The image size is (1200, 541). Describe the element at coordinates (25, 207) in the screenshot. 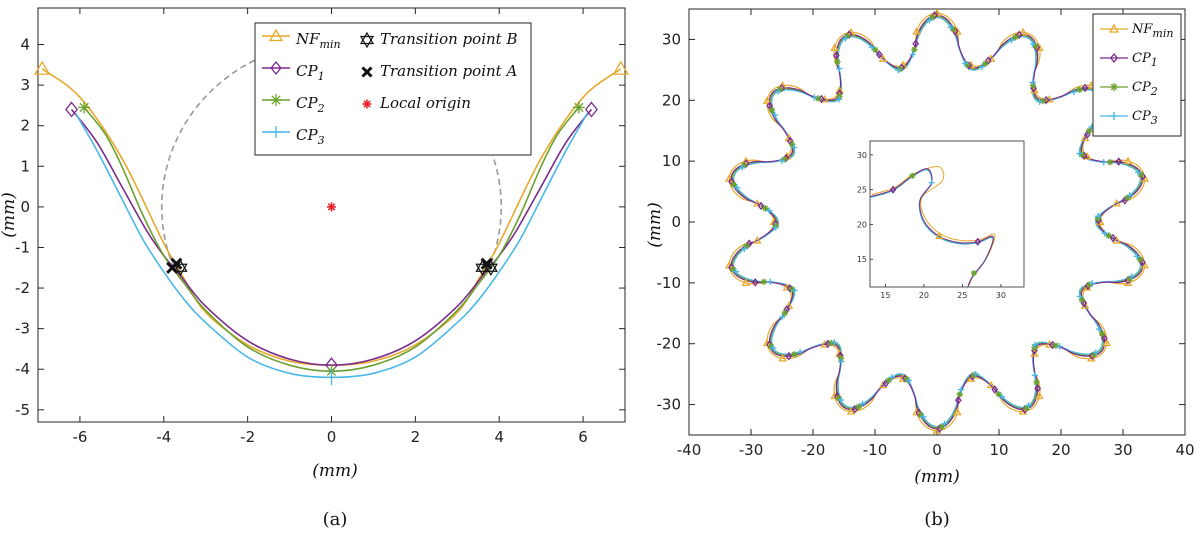

I see `y-tick-label: 0` at that location.